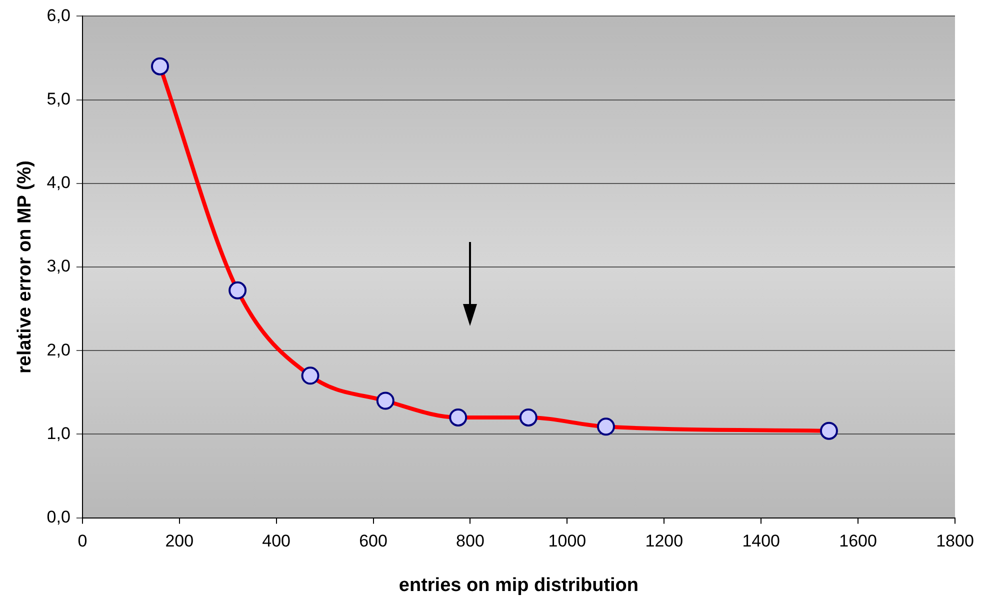 This screenshot has height=606, width=985. What do you see at coordinates (58, 182) in the screenshot?
I see `y-tick-label: 4,0` at bounding box center [58, 182].